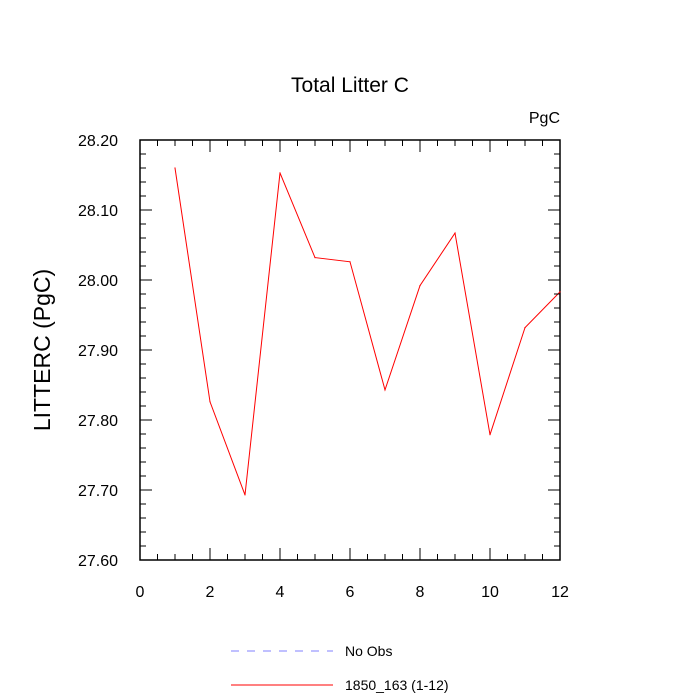 This screenshot has height=700, width=700. Describe the element at coordinates (350, 85) in the screenshot. I see `chart-title: Total Litter C` at that location.